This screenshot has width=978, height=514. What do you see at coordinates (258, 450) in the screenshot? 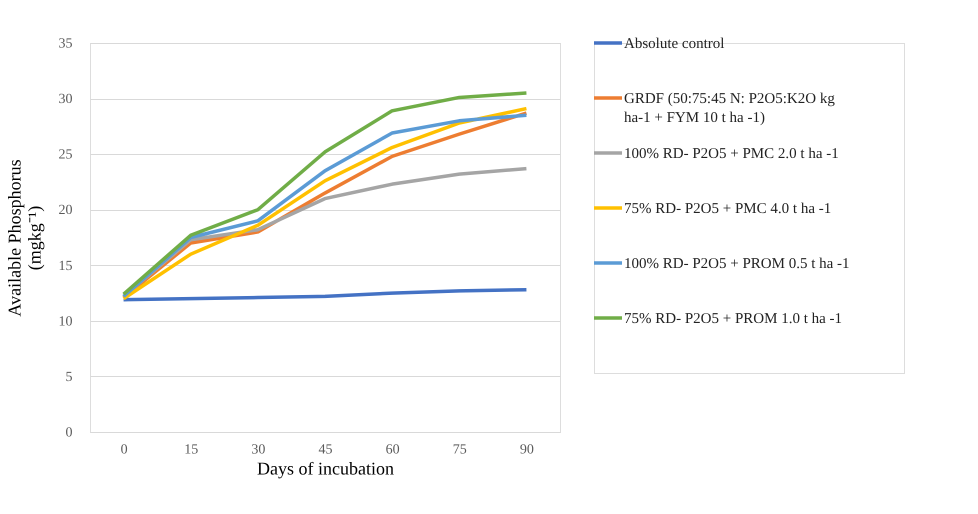
I see `x-tick-label: 30` at bounding box center [258, 450].